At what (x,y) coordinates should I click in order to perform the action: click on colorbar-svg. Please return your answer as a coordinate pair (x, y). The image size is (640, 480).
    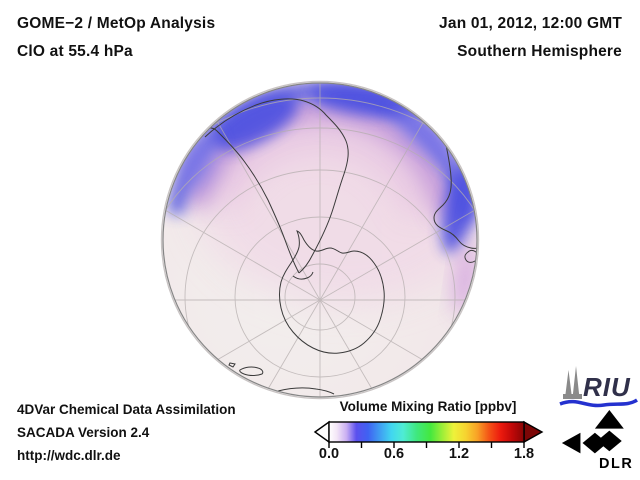
    Looking at the image, I should click on (428, 434).